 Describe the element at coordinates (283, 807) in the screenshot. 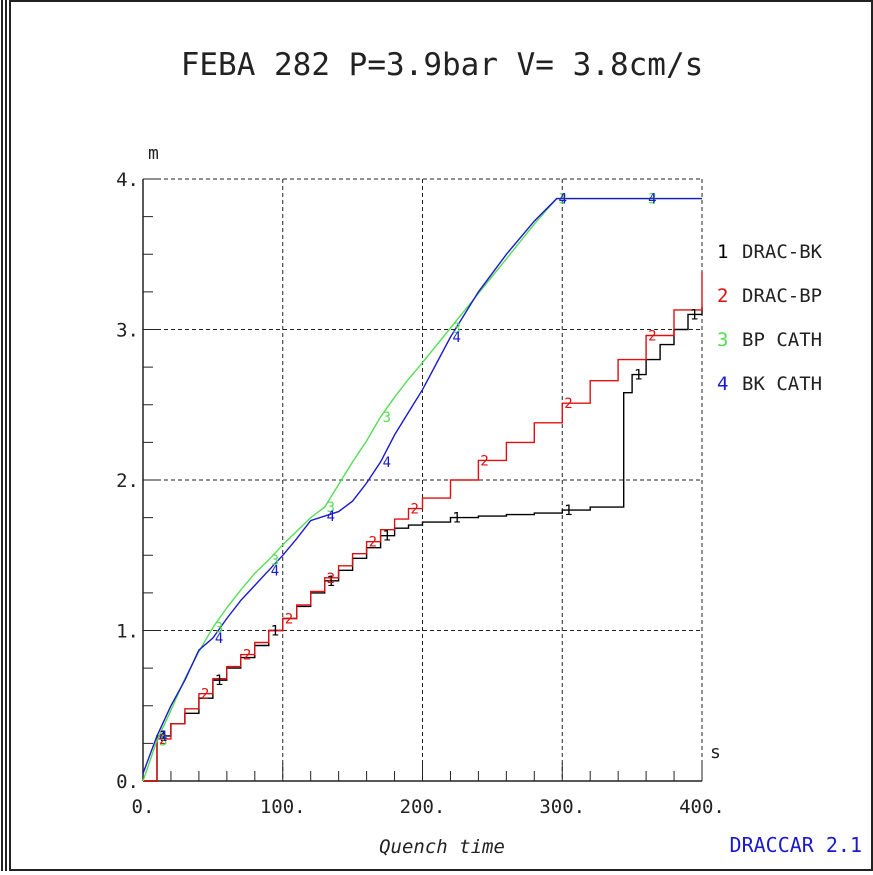

I see `x-tick-label: 100.` at that location.